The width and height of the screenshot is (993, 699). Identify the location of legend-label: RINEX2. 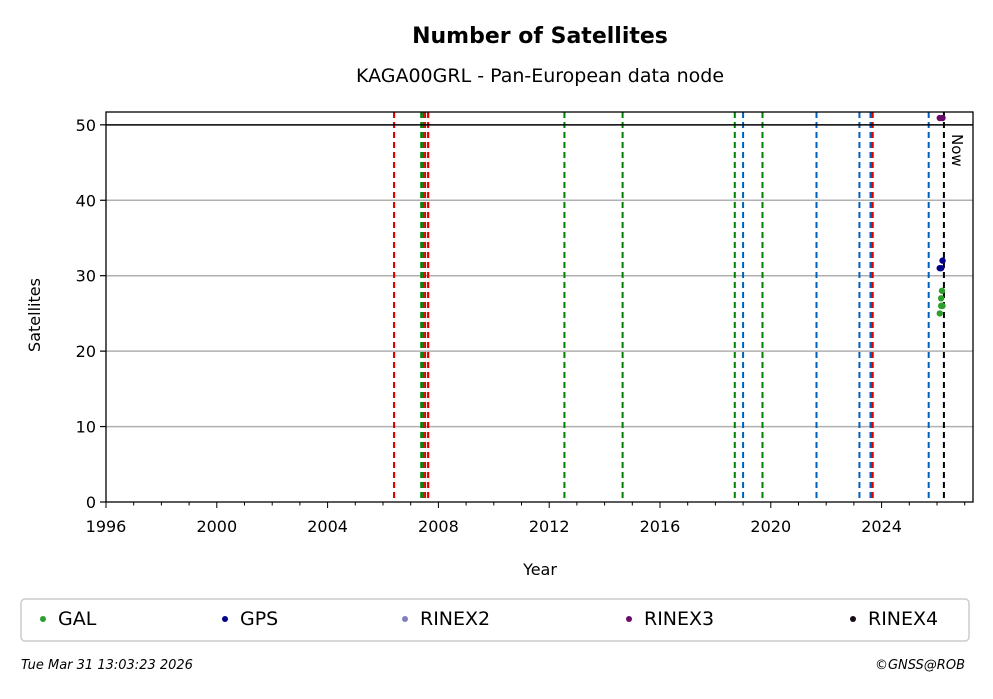
(455, 619).